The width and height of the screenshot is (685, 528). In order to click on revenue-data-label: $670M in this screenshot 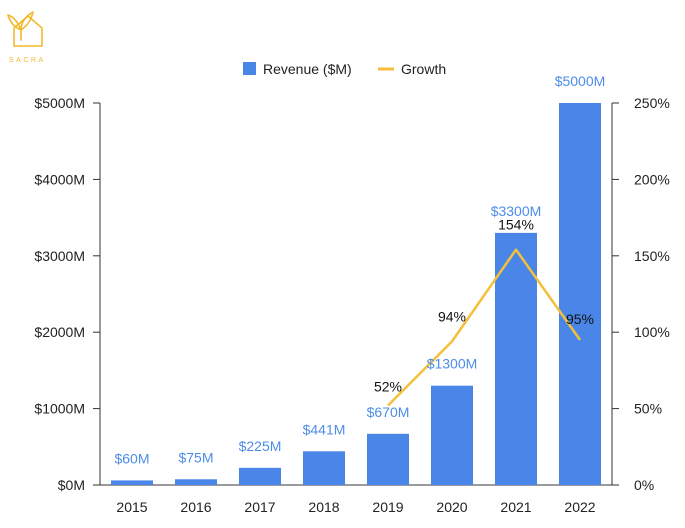, I will do `click(388, 412)`.